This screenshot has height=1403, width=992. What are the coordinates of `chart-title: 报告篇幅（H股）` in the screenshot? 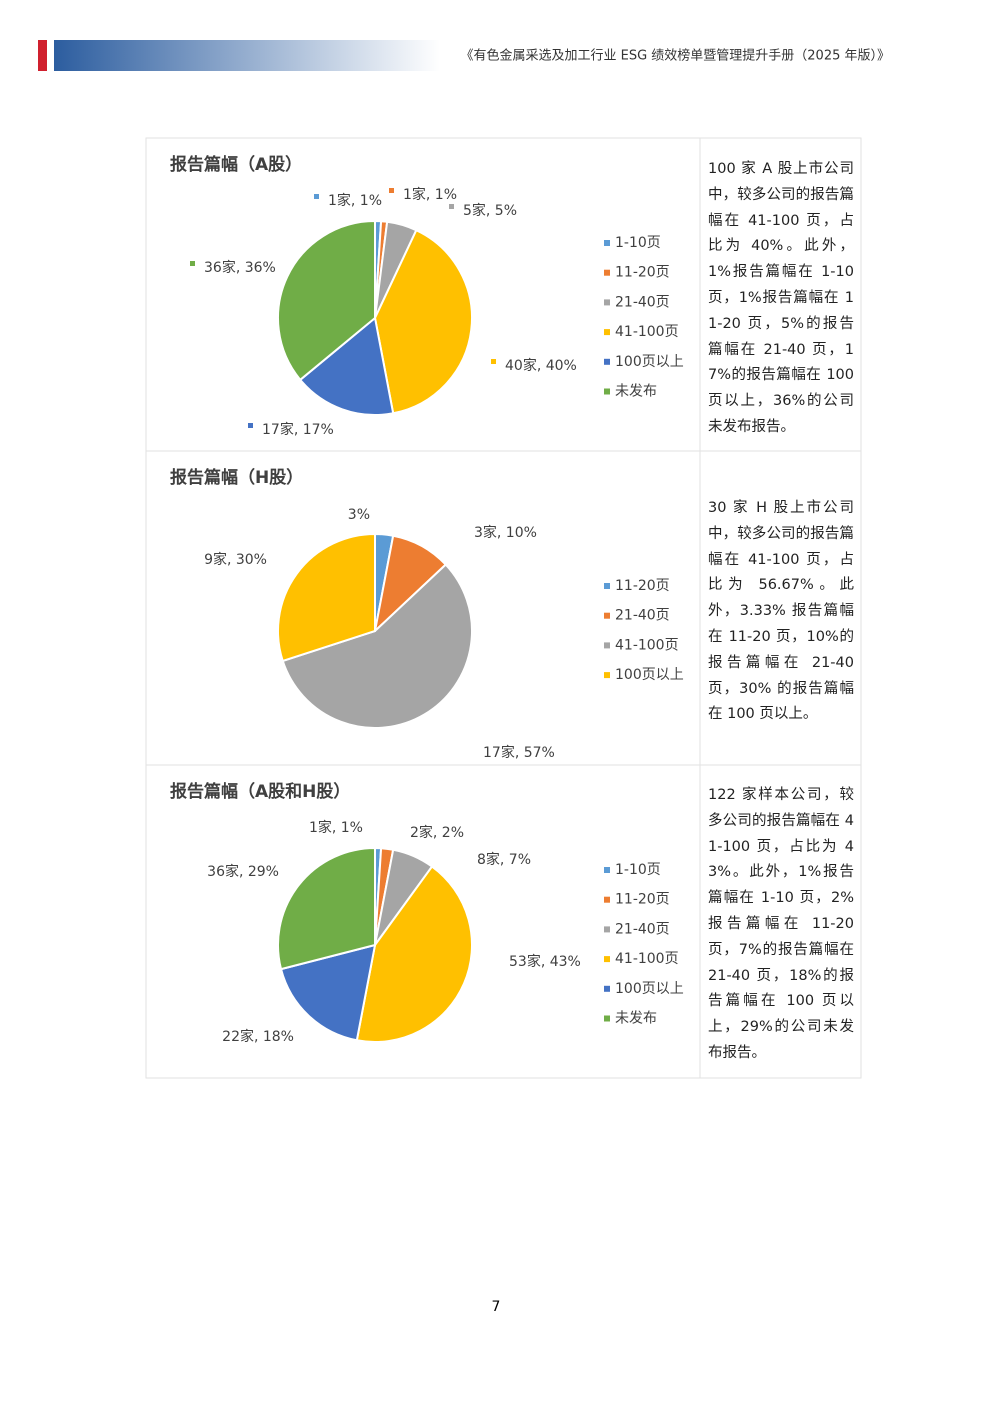 It's located at (236, 477).